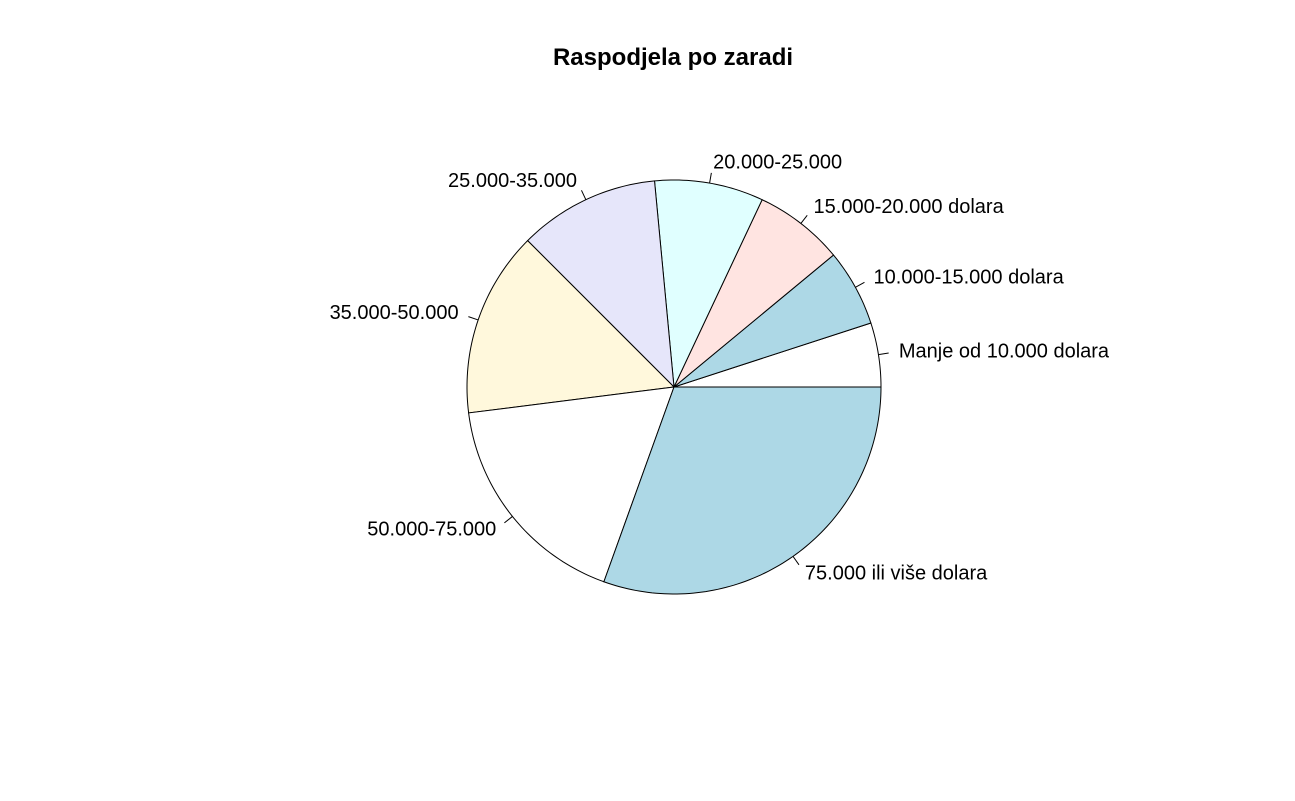 The width and height of the screenshot is (1295, 801). Describe the element at coordinates (896, 573) in the screenshot. I see `slice-label: 75.000 ili više dolara` at that location.